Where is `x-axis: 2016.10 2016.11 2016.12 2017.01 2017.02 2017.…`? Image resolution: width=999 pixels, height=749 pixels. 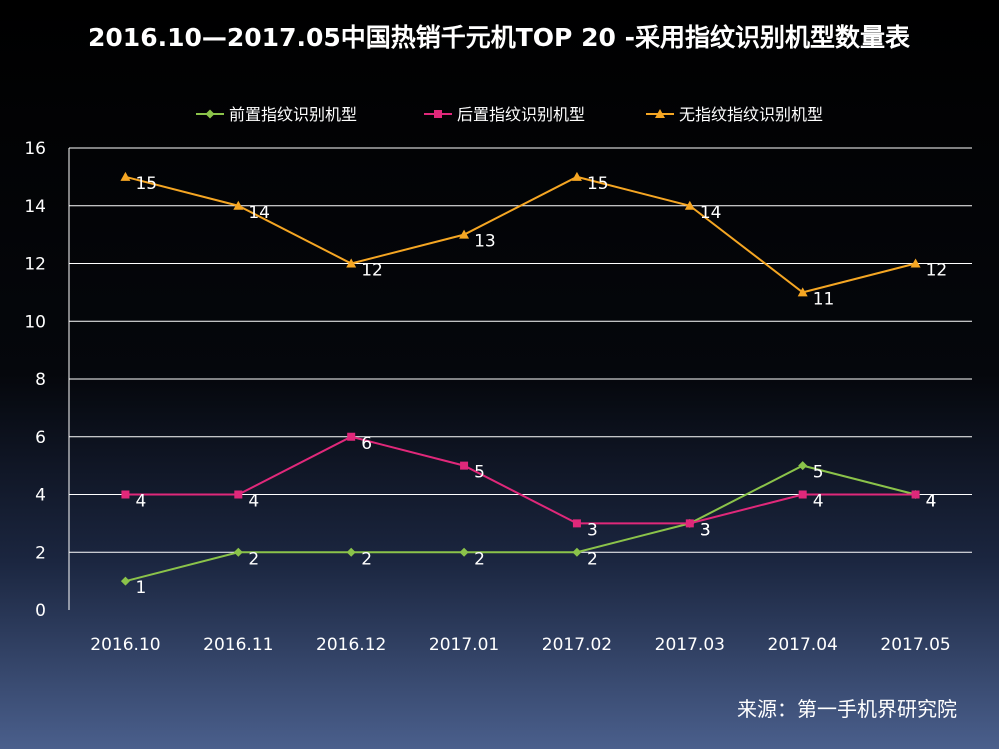
x-axis: 2016.10 2016.11 2016.12 2017.01 2017.02 2017.… is located at coordinates (520, 645).